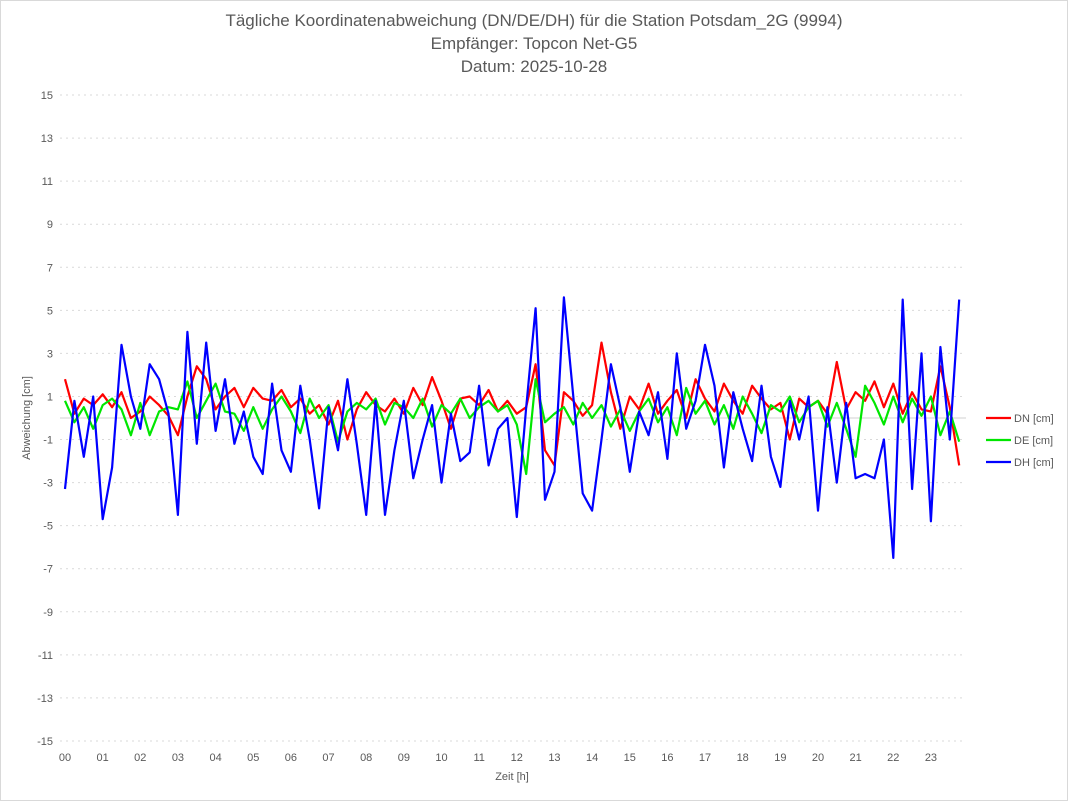 This screenshot has width=1068, height=801. I want to click on x-tick-label: 23, so click(931, 758).